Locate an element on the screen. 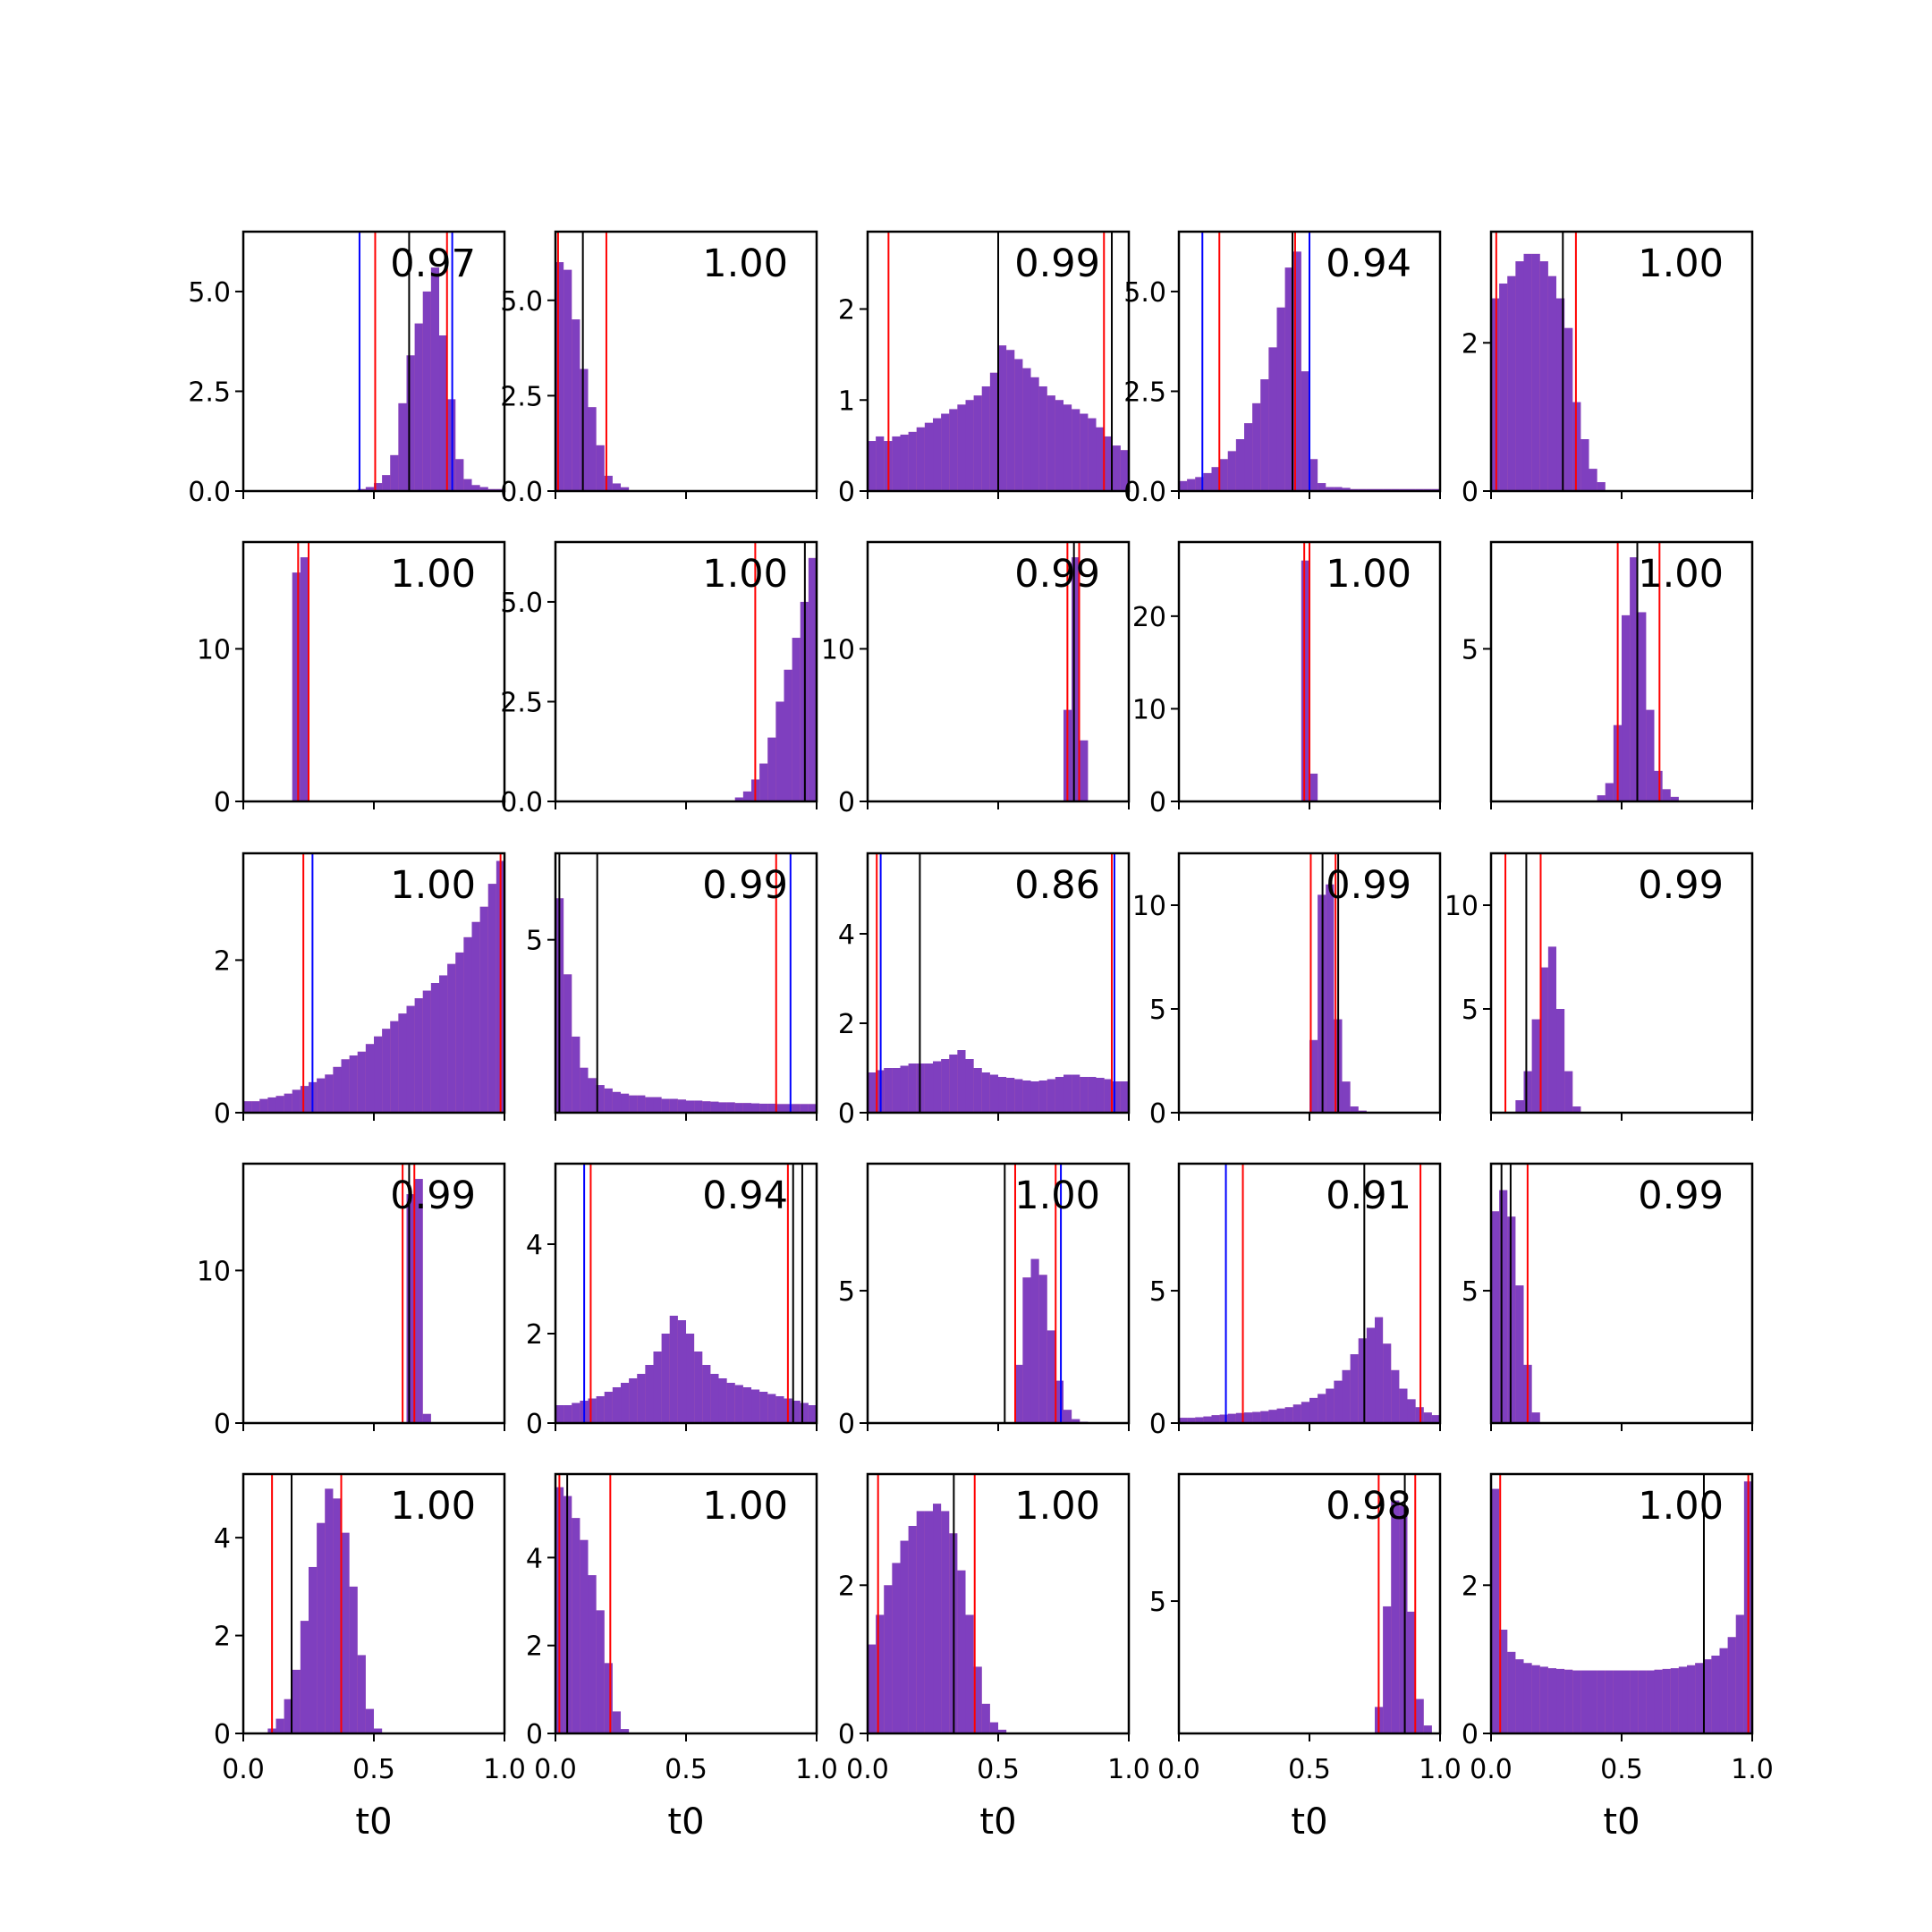  y-tick-label: 20 is located at coordinates (1149, 617).